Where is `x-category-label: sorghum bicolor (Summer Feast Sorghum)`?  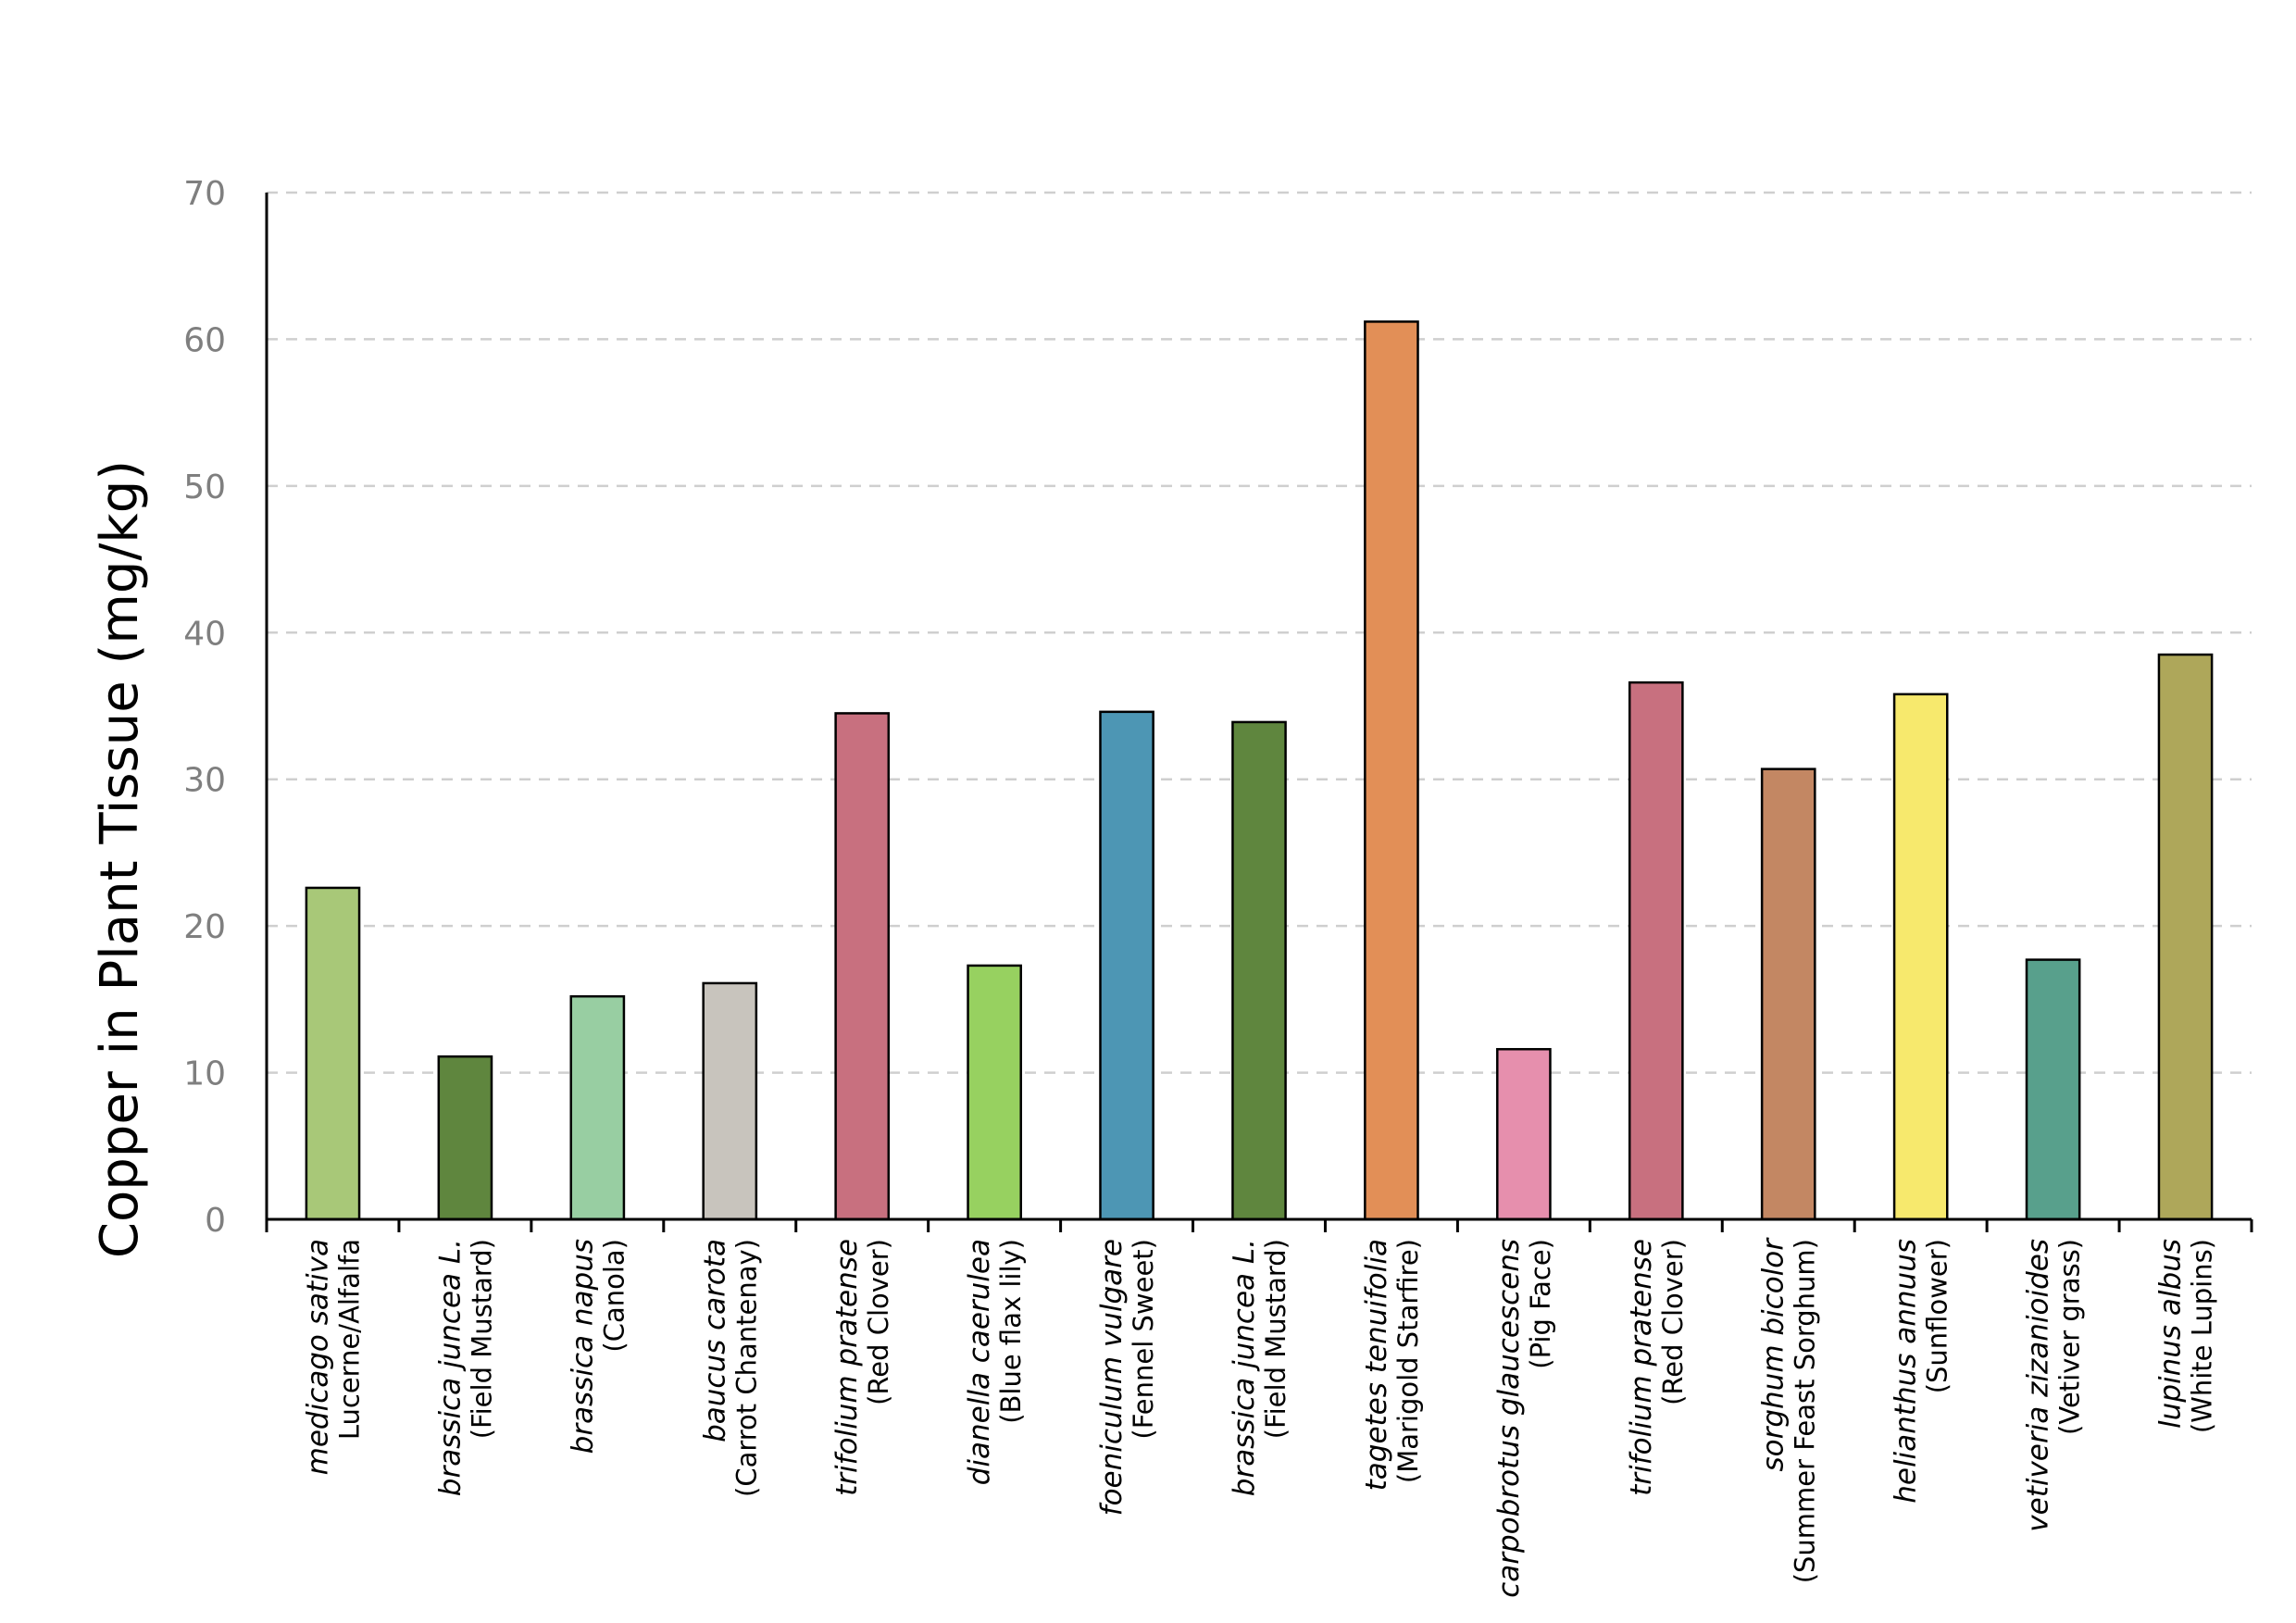 x-category-label: sorghum bicolor (Summer Feast Sorghum) is located at coordinates (1789, 1411).